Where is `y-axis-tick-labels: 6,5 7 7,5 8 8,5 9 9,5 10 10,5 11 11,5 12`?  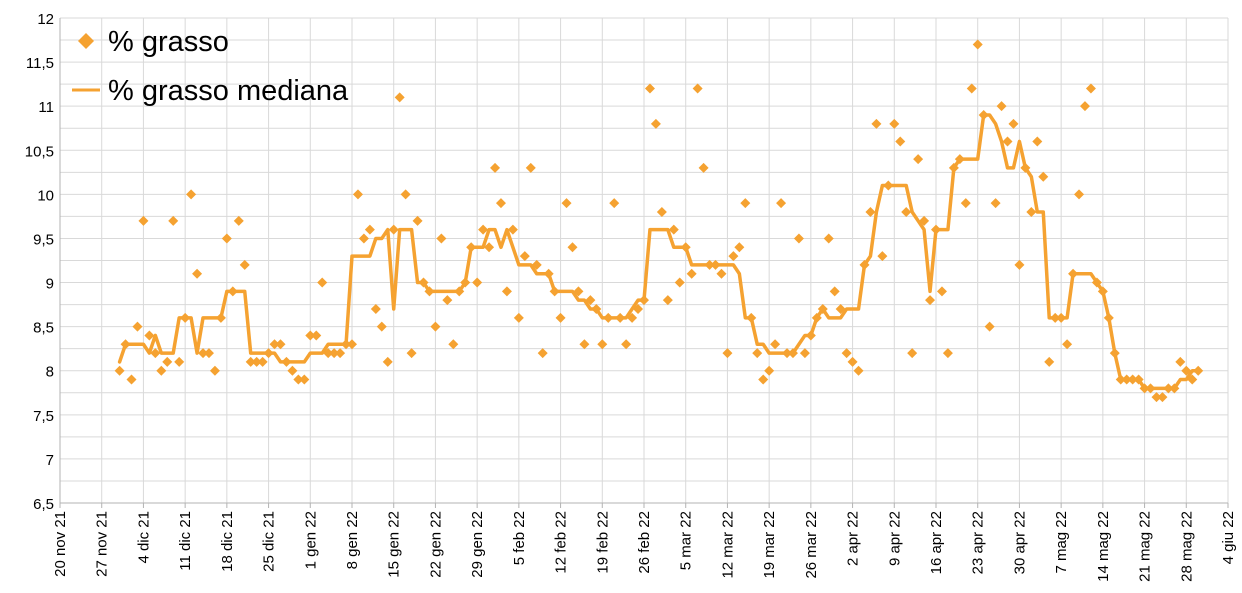
y-axis-tick-labels: 6,5 7 7,5 8 8,5 9 9,5 10 10,5 11 11,5 12 is located at coordinates (39, 262).